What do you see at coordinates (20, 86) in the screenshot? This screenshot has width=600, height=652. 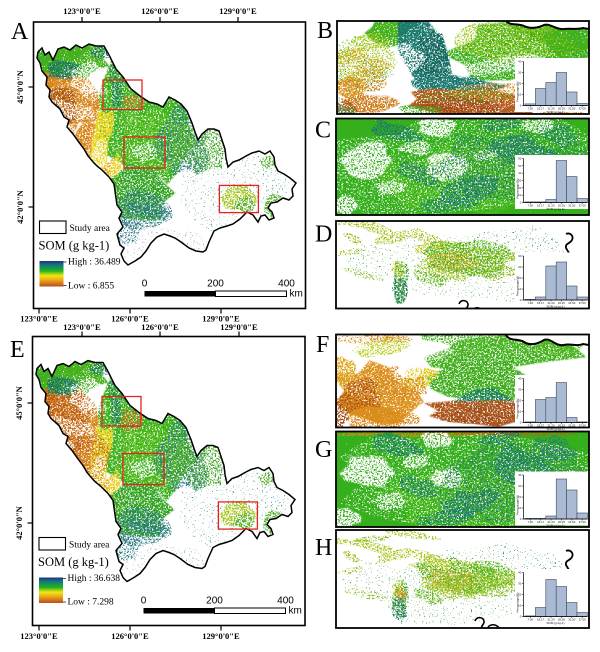 I see `svg-text: 45°0'0"N` at bounding box center [20, 86].